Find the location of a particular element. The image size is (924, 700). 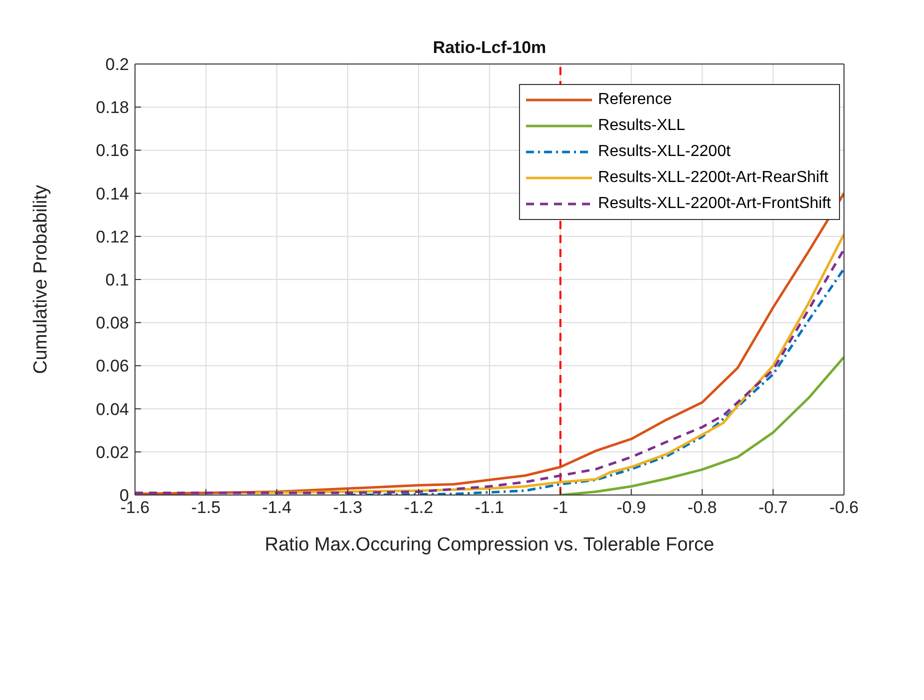

y-tick-label: 0.04 is located at coordinates (112, 409).